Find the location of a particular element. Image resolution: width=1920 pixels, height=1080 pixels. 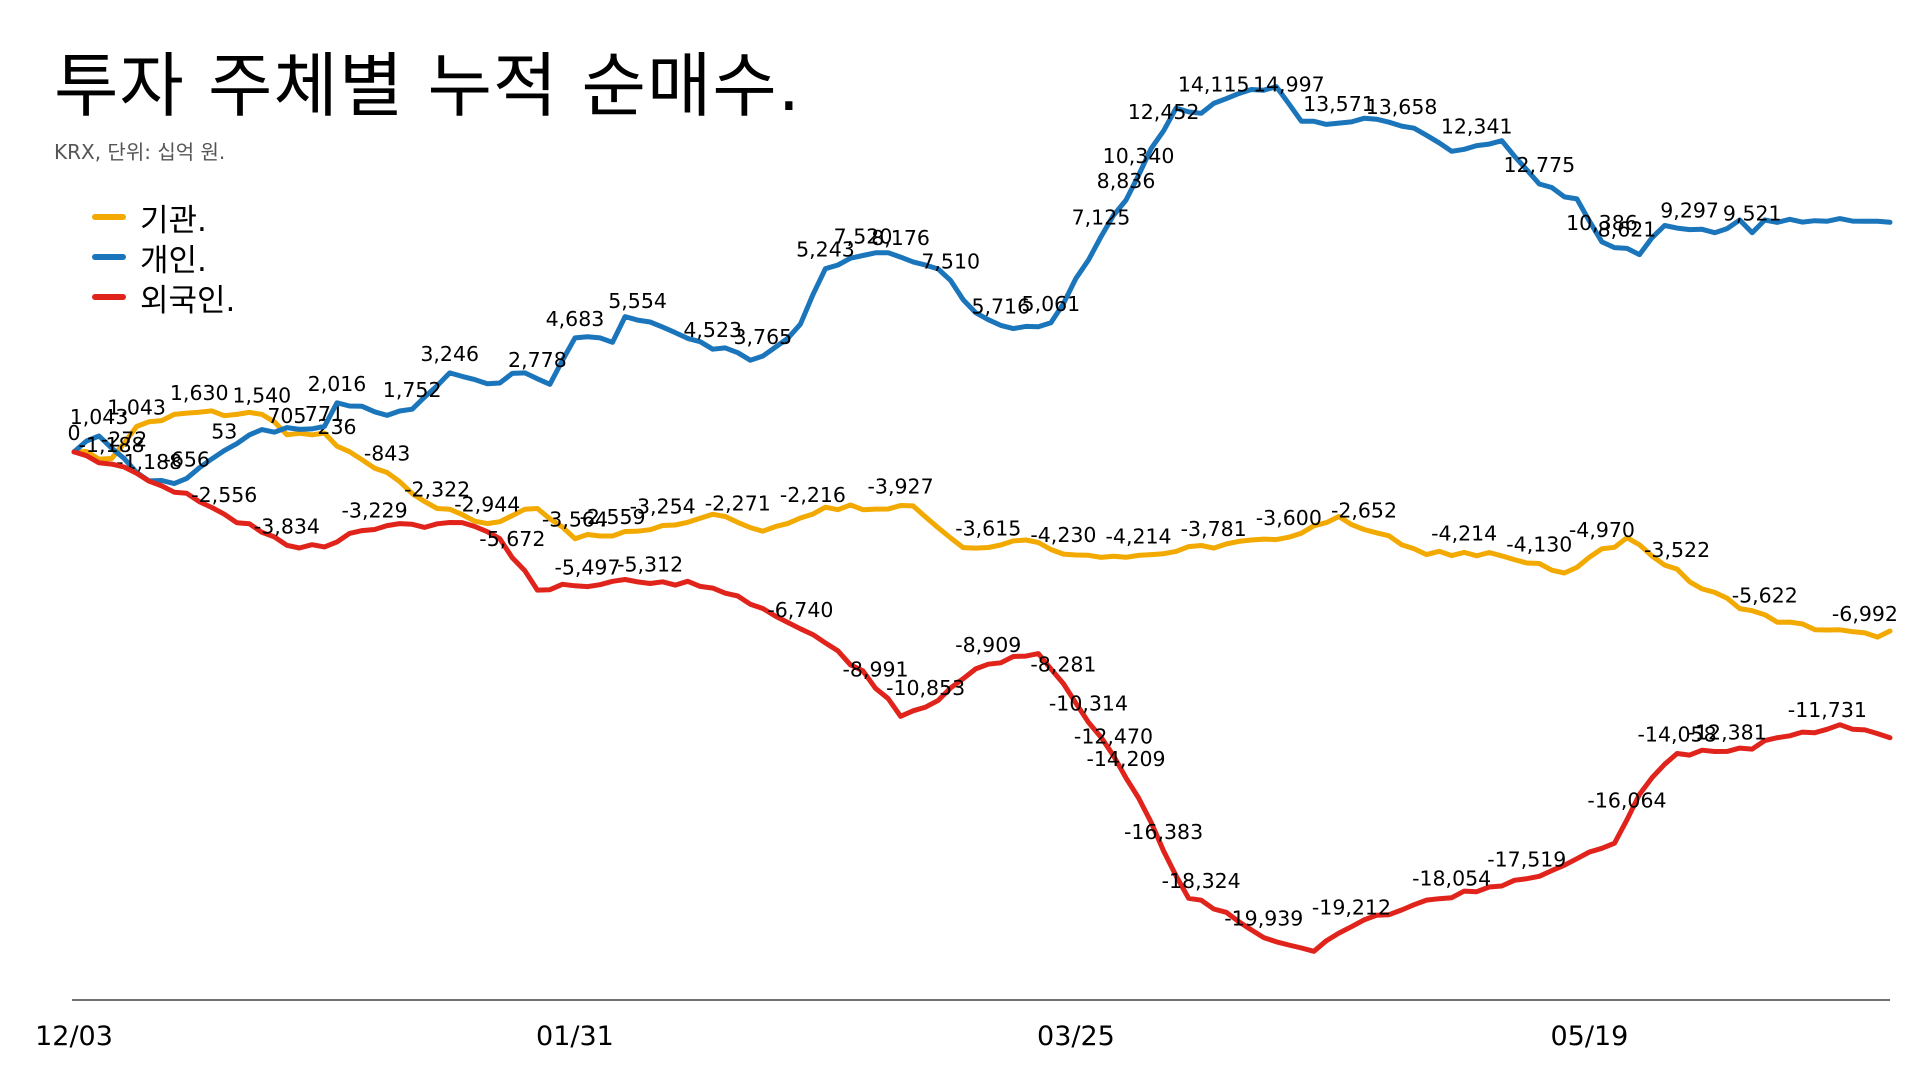

data-label: -2,216 is located at coordinates (813, 495).